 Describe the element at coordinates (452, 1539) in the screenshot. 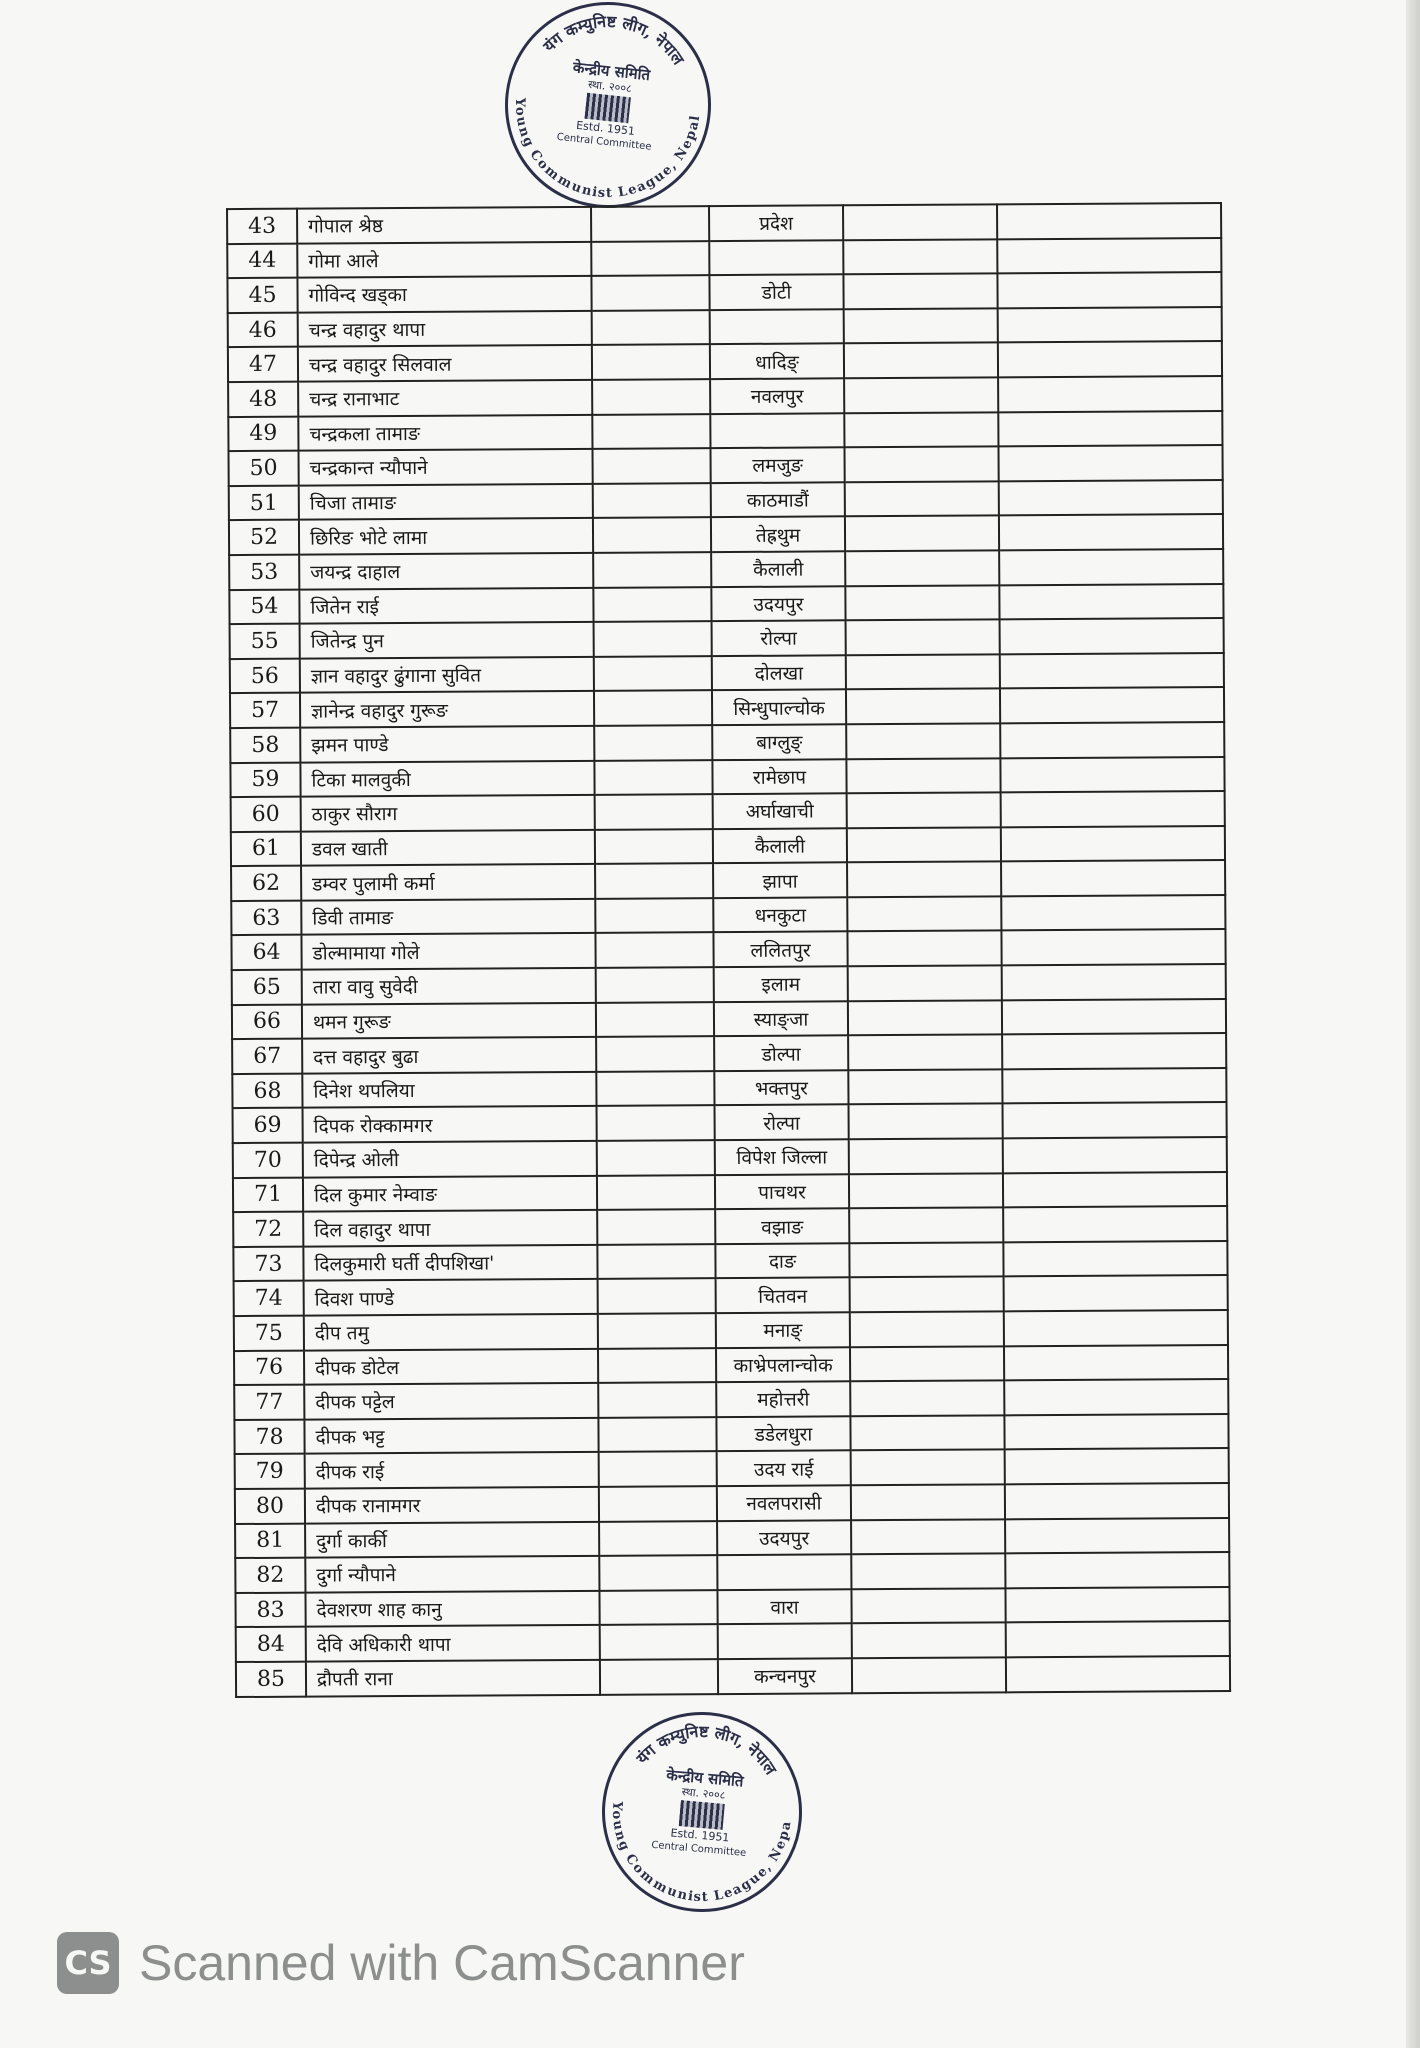

I see `member-name: दुर्गा कार्की` at that location.